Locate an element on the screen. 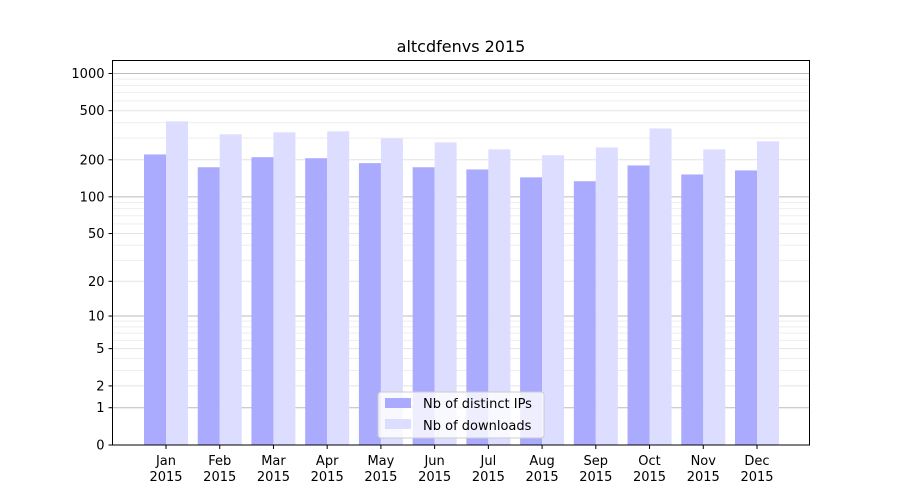 Image resolution: width=900 pixels, height=504 pixels. y-tick-label: 5 is located at coordinates (100, 349).